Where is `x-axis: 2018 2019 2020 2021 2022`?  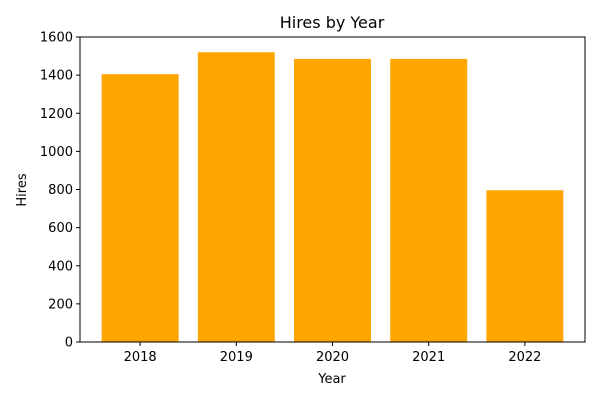
x-axis: 2018 2019 2020 2021 2022 is located at coordinates (332, 353).